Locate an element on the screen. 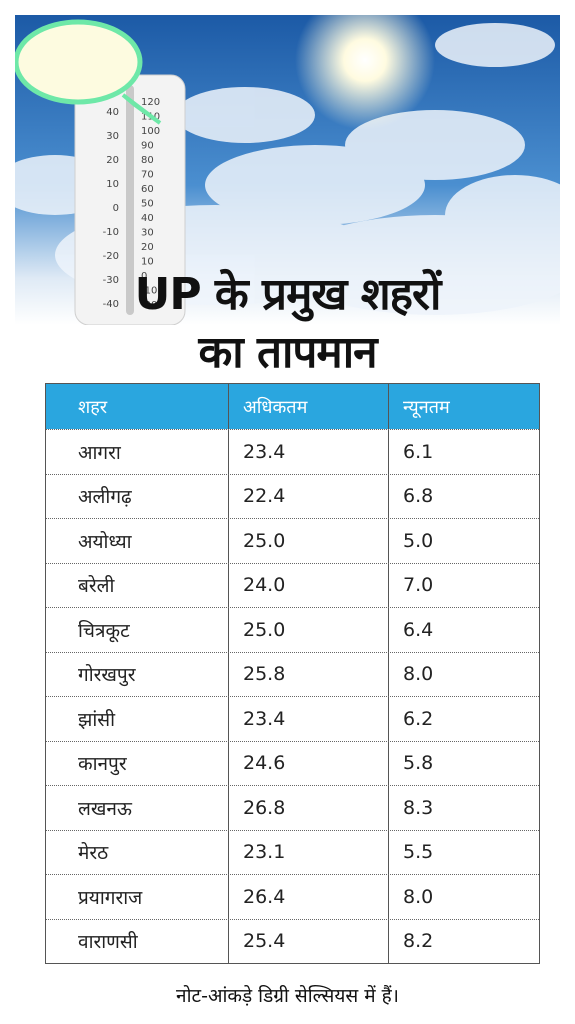 This screenshot has width=575, height=1024. table-cell: 5.5 is located at coordinates (418, 852).